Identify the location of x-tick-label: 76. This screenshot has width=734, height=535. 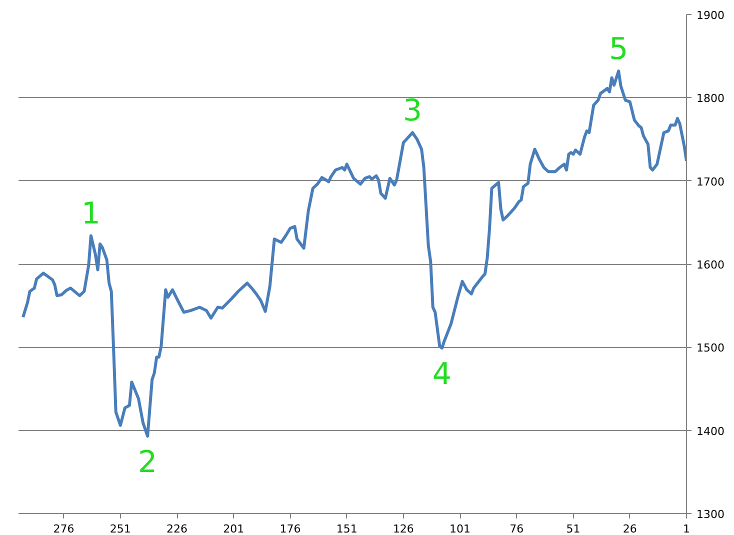
(517, 528).